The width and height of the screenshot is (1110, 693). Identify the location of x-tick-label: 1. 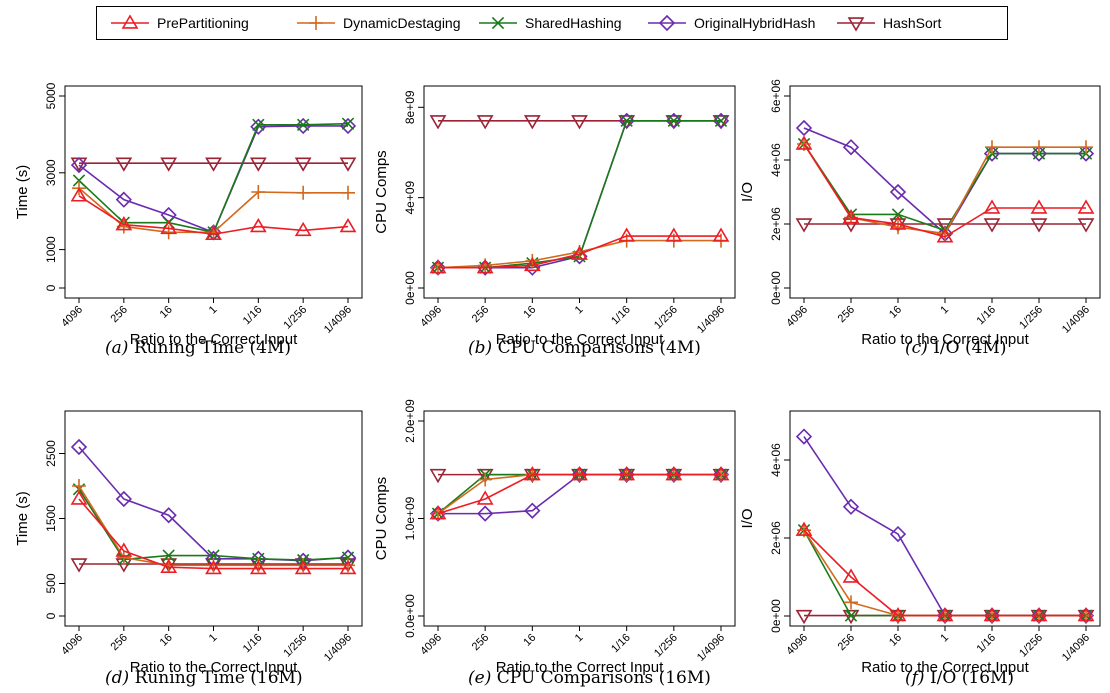
(579, 638).